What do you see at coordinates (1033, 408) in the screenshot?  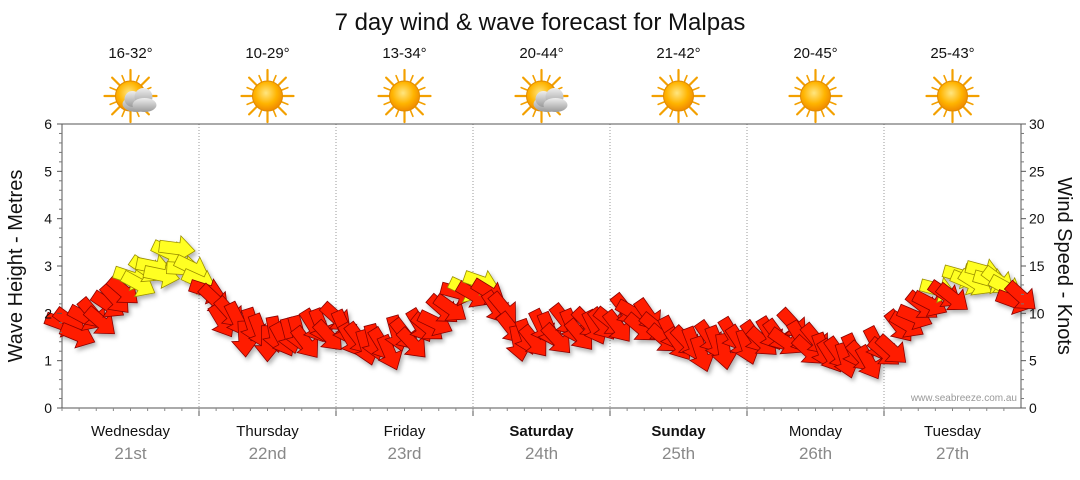 I see `right-tick-label: 0` at bounding box center [1033, 408].